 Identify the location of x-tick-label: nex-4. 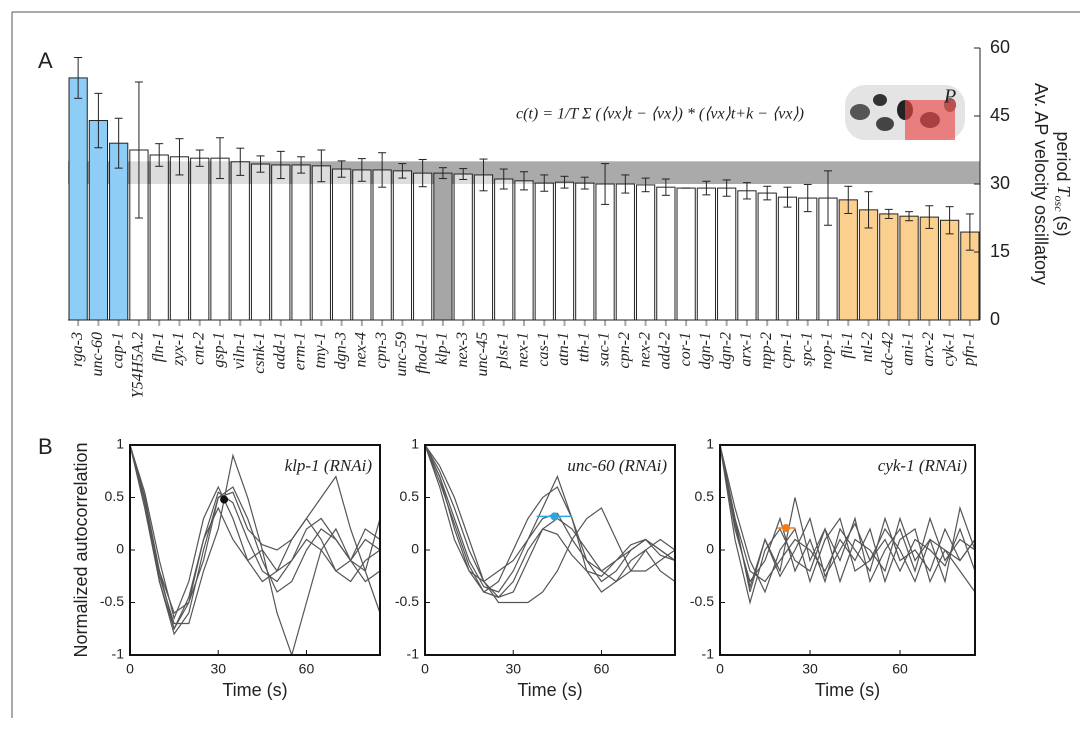
(361, 350).